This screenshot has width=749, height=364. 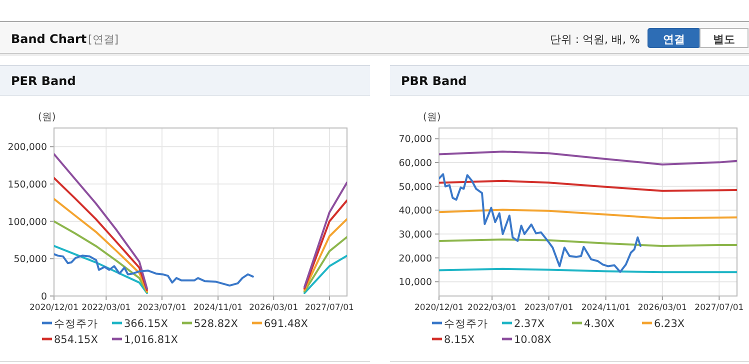 What do you see at coordinates (415, 258) in the screenshot?
I see `y-tick-label: 20,000` at bounding box center [415, 258].